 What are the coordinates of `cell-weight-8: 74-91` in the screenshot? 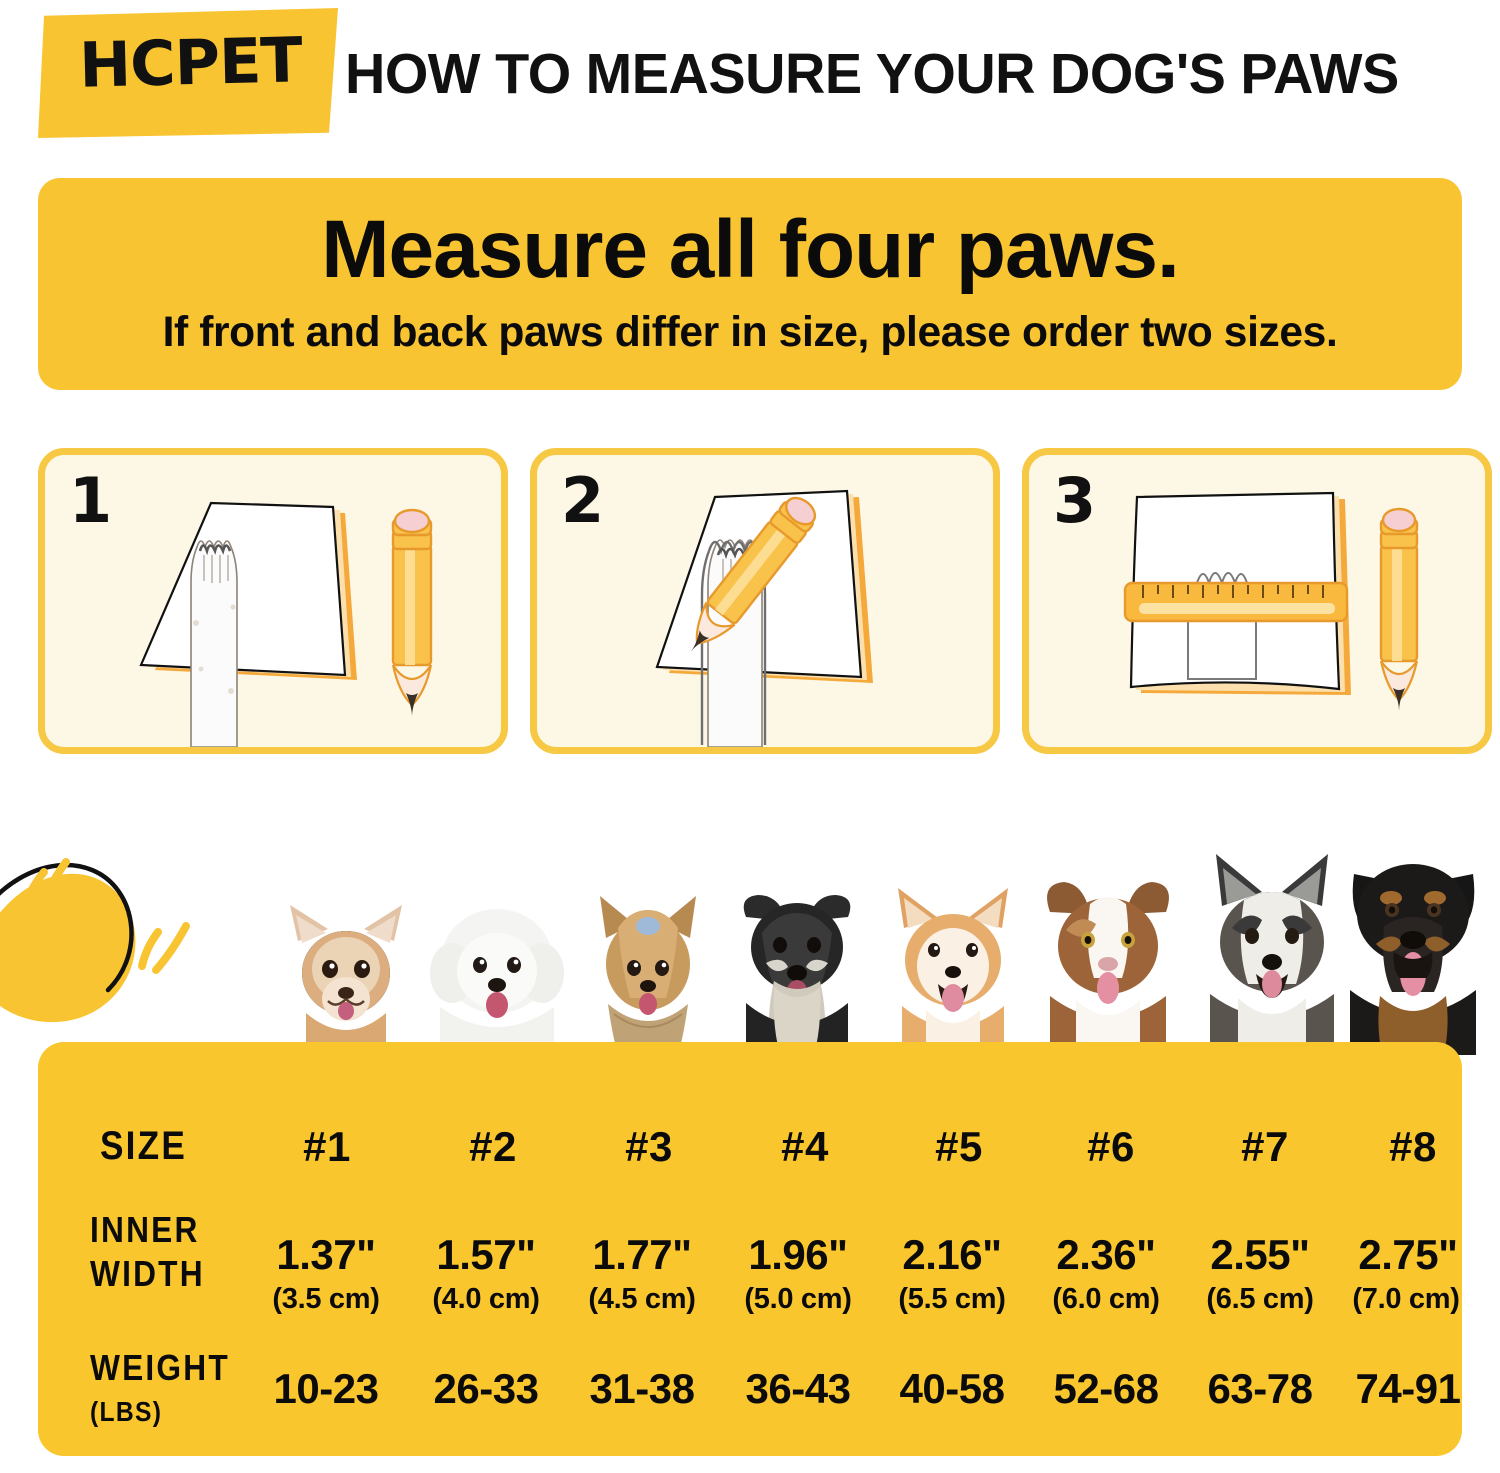 It's located at (1408, 1388).